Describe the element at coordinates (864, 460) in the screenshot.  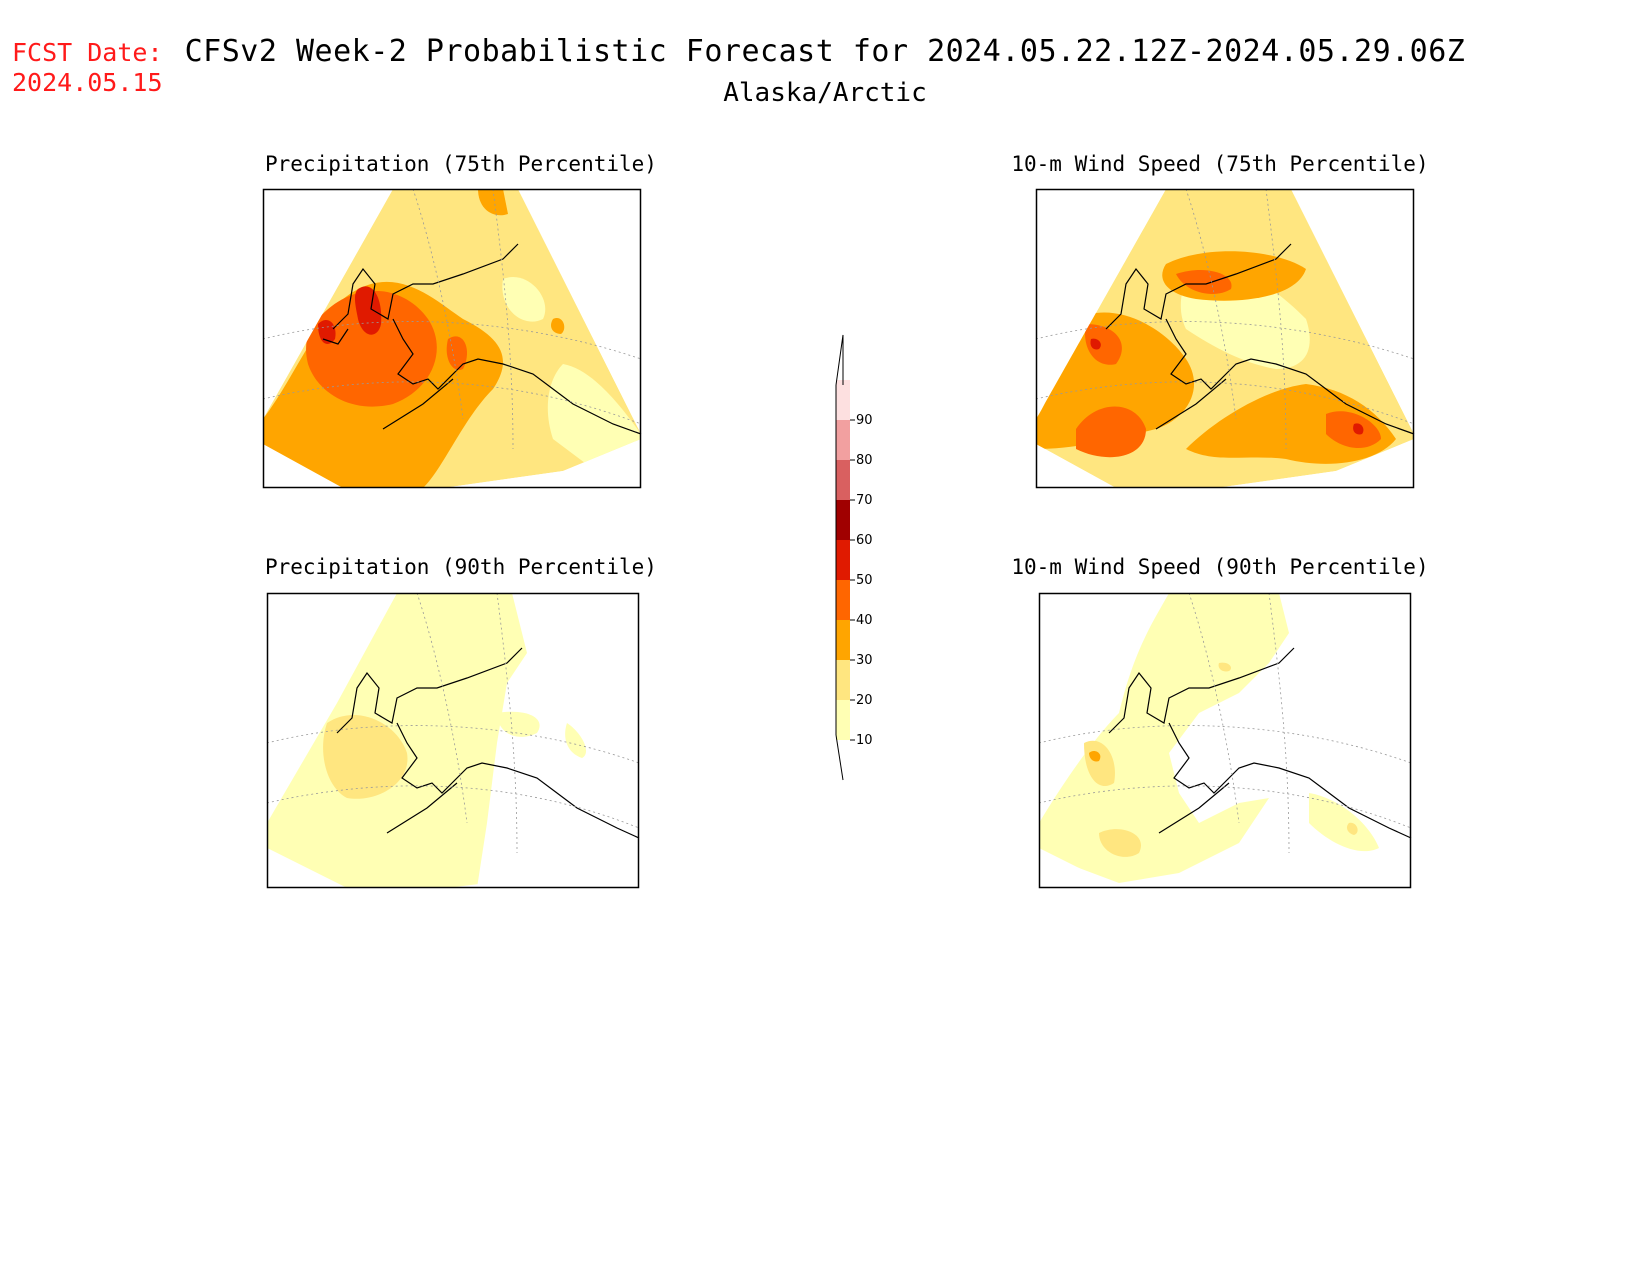
I see `colorbar-tick-label: 80` at that location.